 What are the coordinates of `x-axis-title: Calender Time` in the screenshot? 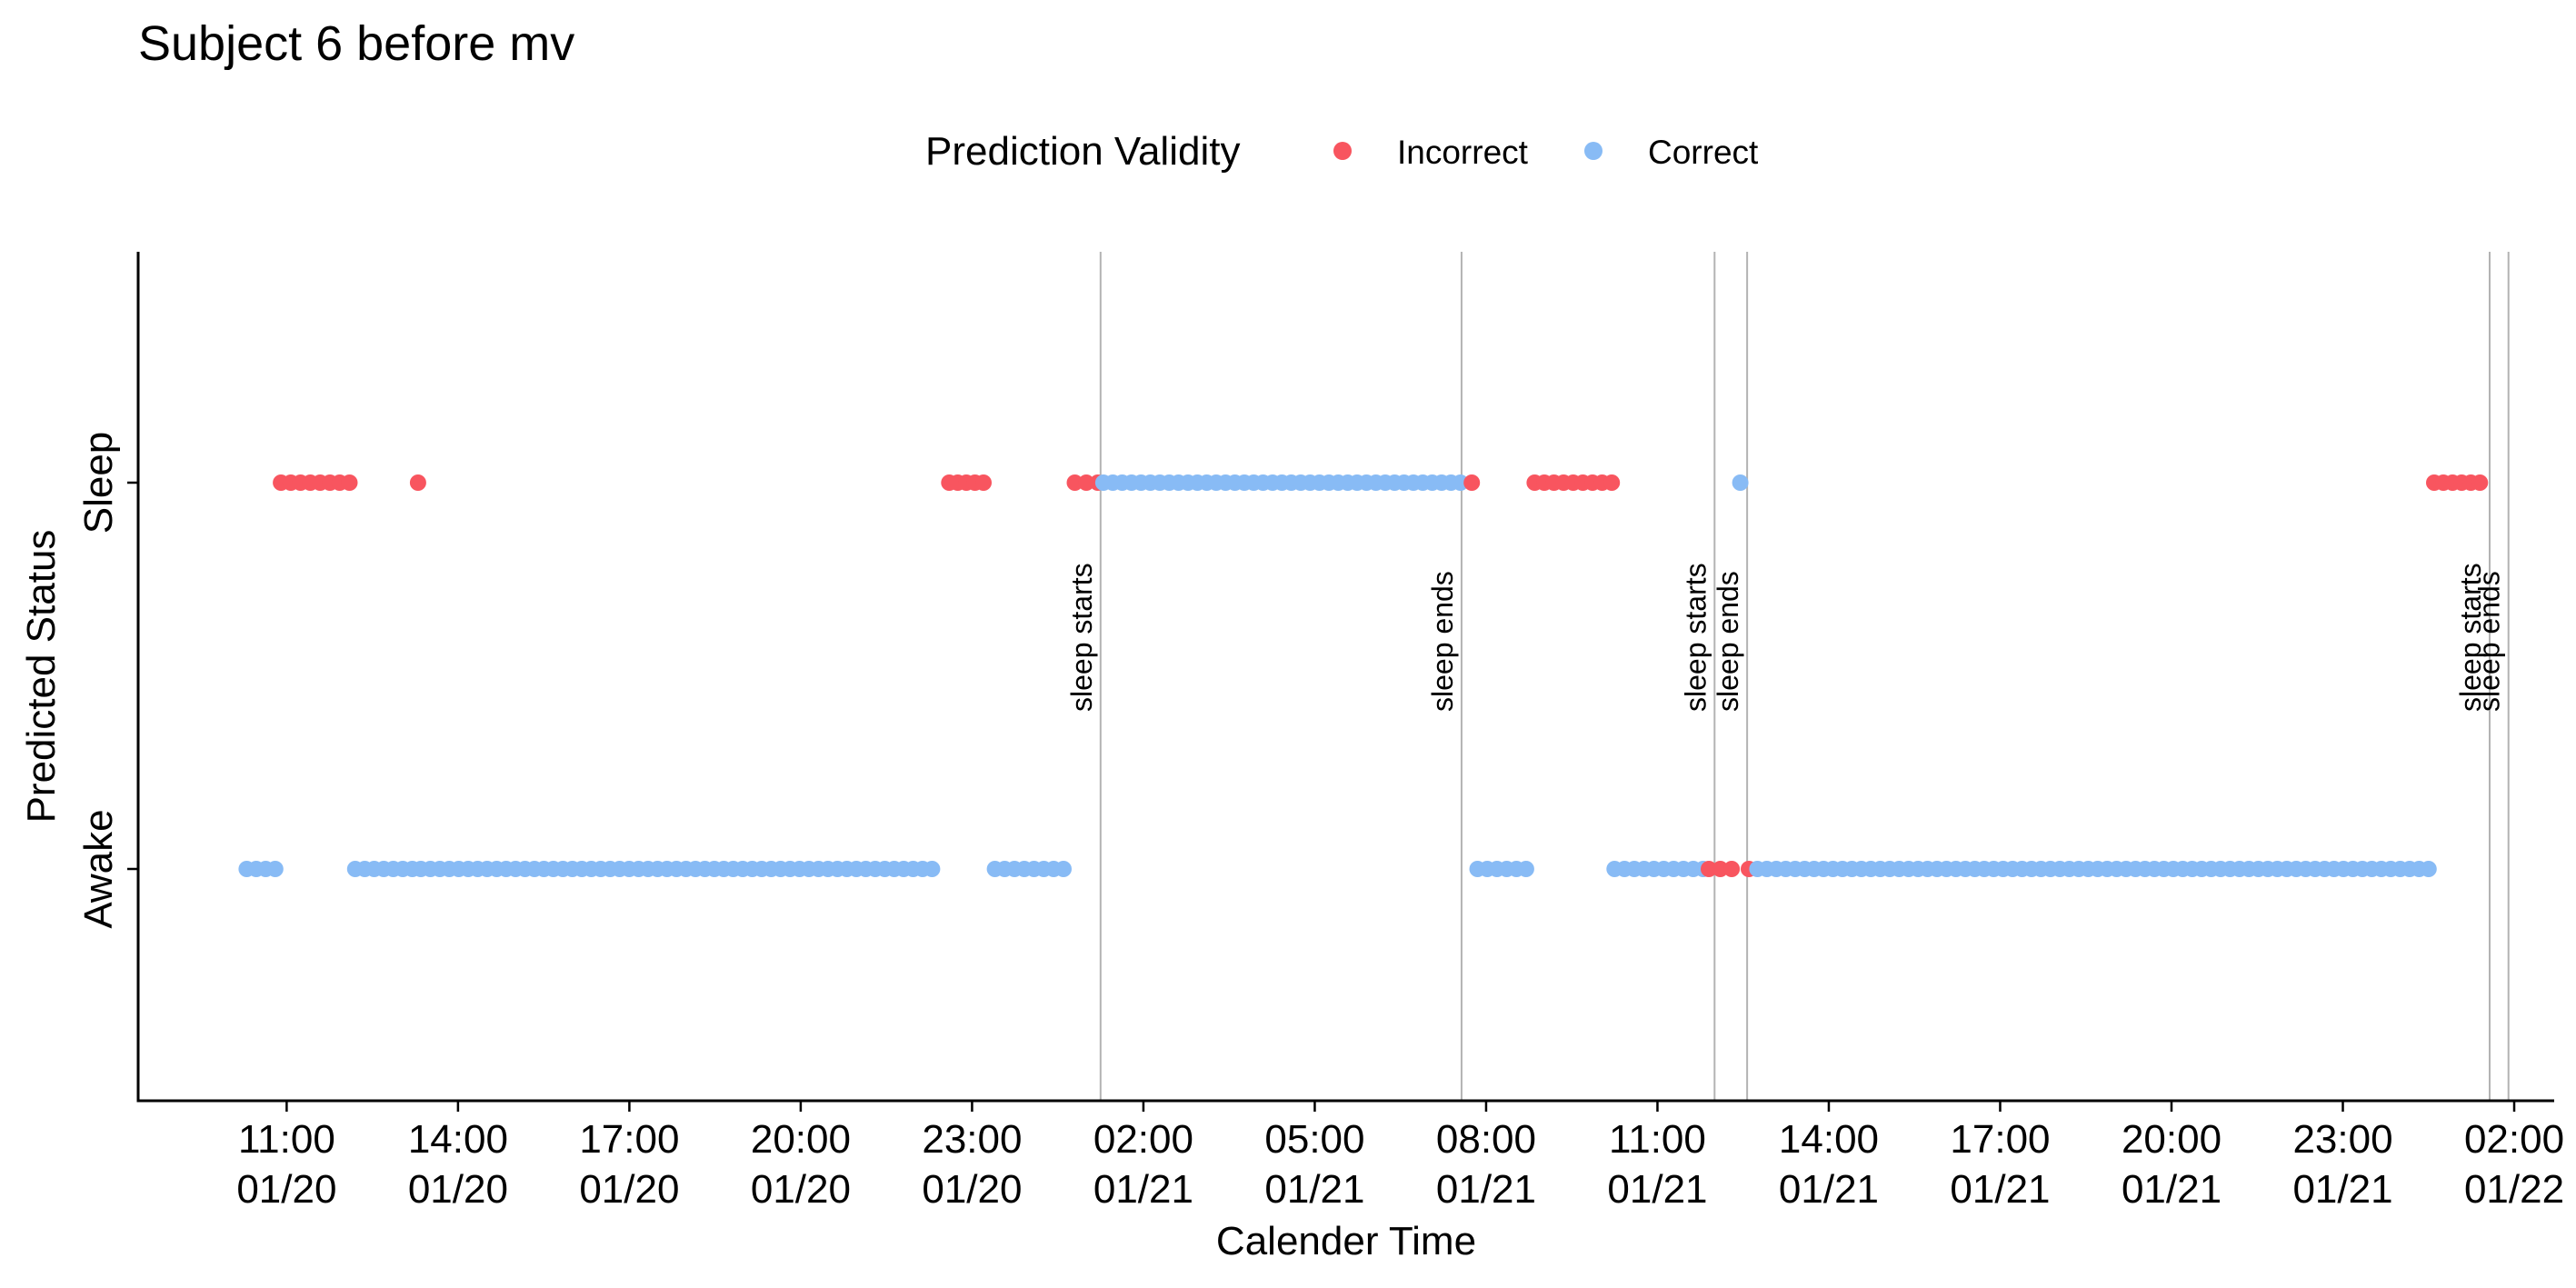 It's located at (1346, 1241).